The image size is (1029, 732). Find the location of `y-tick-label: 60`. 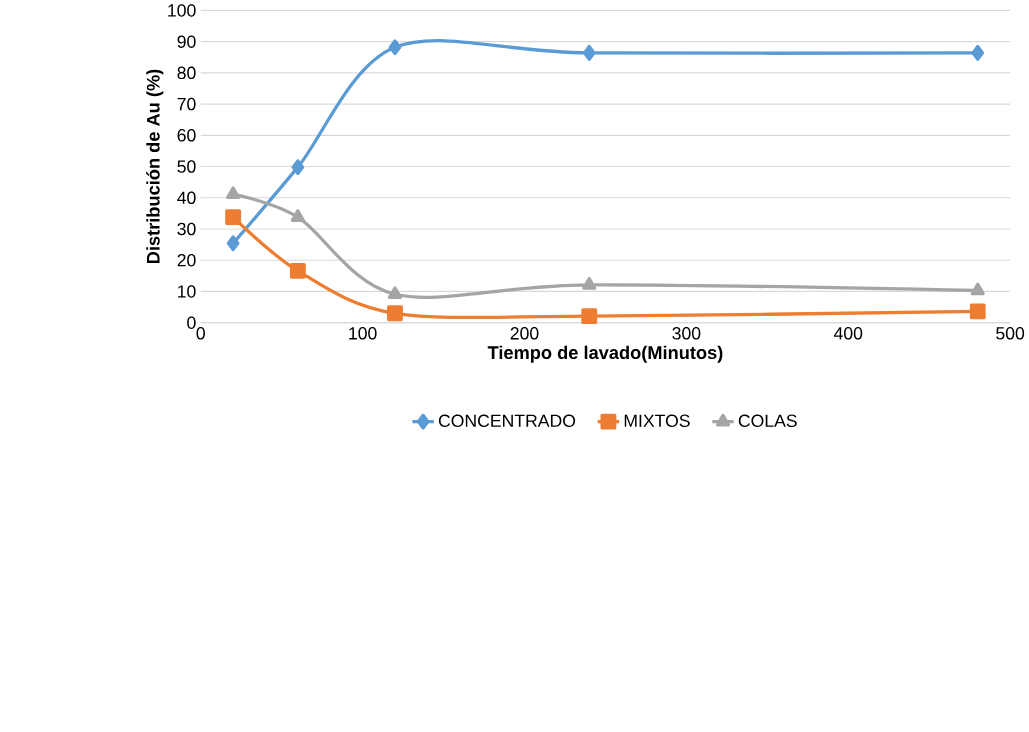

y-tick-label: 60 is located at coordinates (186, 135).